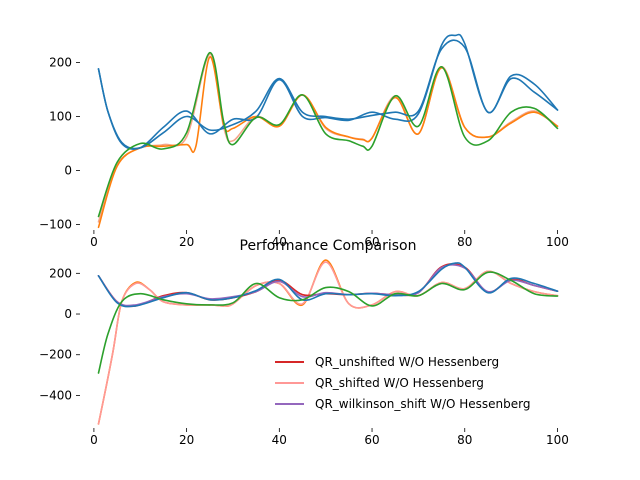 Image resolution: width=640 pixels, height=480 pixels. I want to click on top-y-tick-label: 0, so click(68, 171).